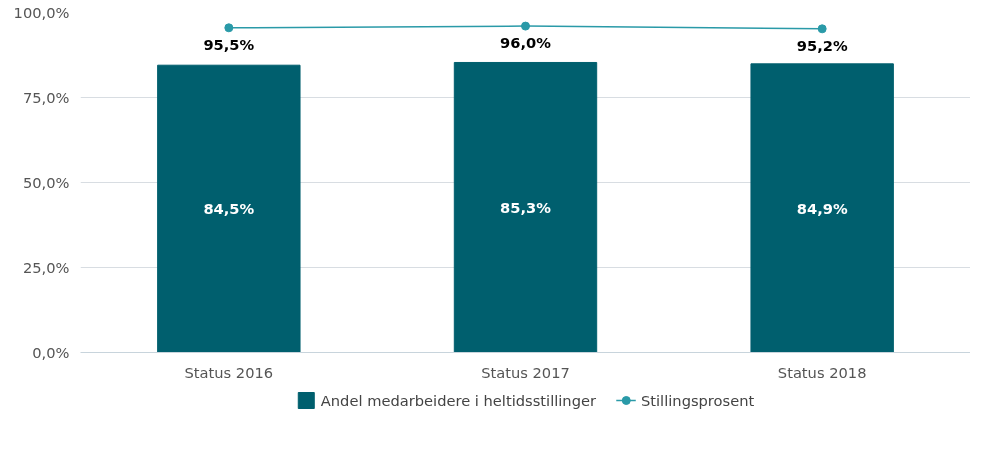 The height and width of the screenshot is (473, 1006). What do you see at coordinates (46, 97) in the screenshot?
I see `y-tick-label: 75,0%` at bounding box center [46, 97].